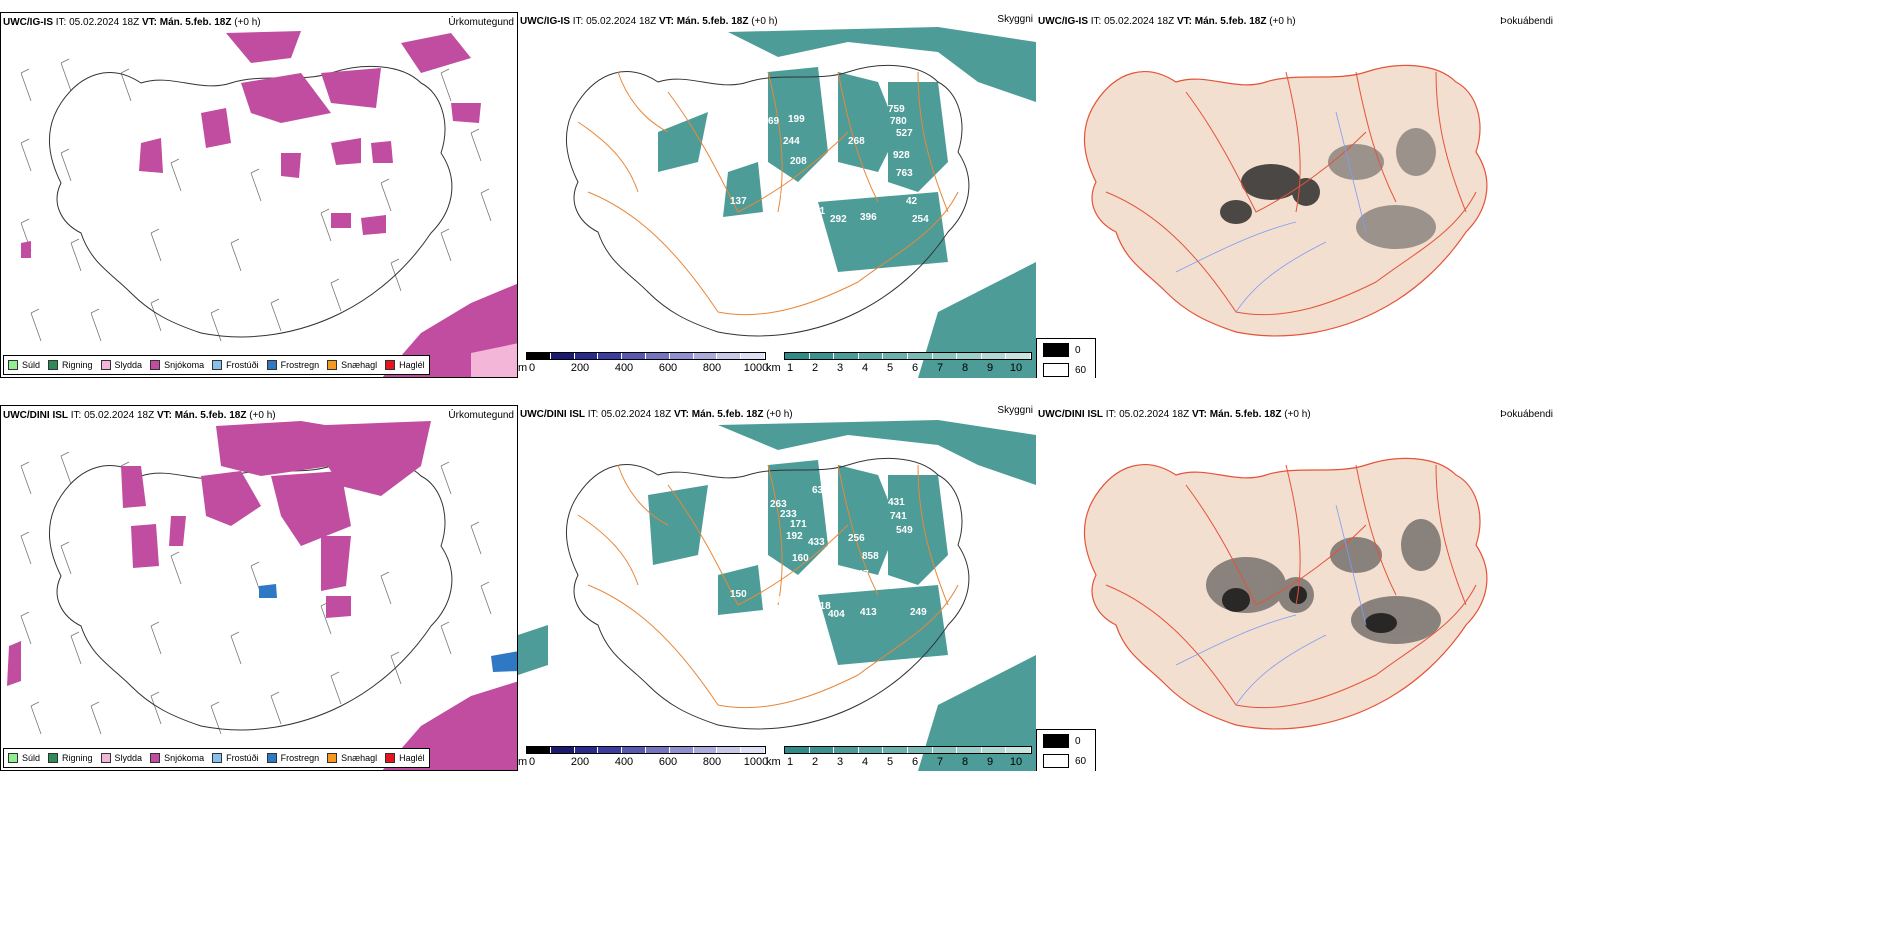  Describe the element at coordinates (780, 600) in the screenshot. I see `vis-label: 189` at that location.